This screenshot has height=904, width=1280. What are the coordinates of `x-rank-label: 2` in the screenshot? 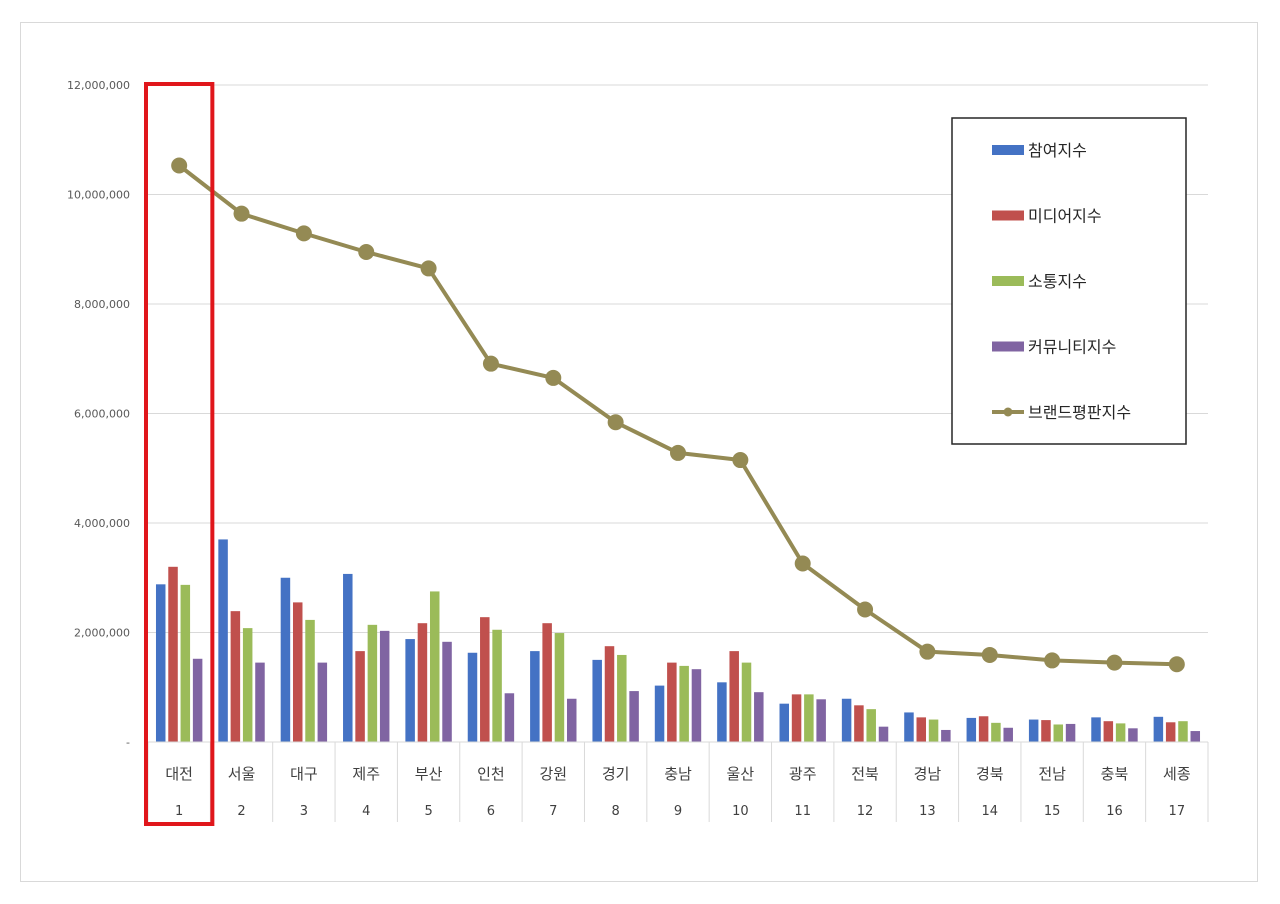 It's located at (241, 811).